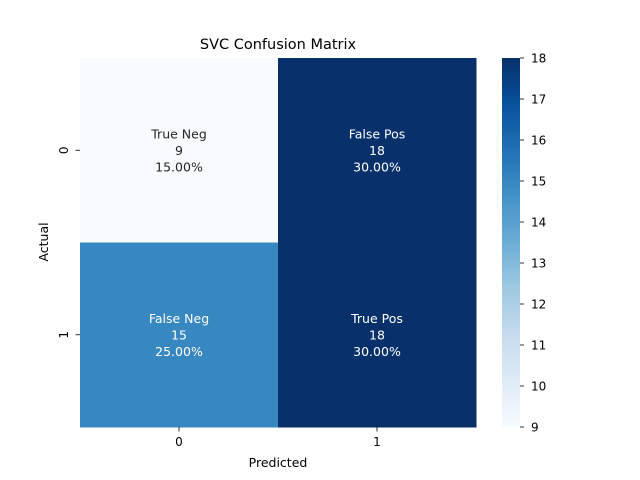  Describe the element at coordinates (538, 58) in the screenshot. I see `colorbar-tick-label: 18` at that location.